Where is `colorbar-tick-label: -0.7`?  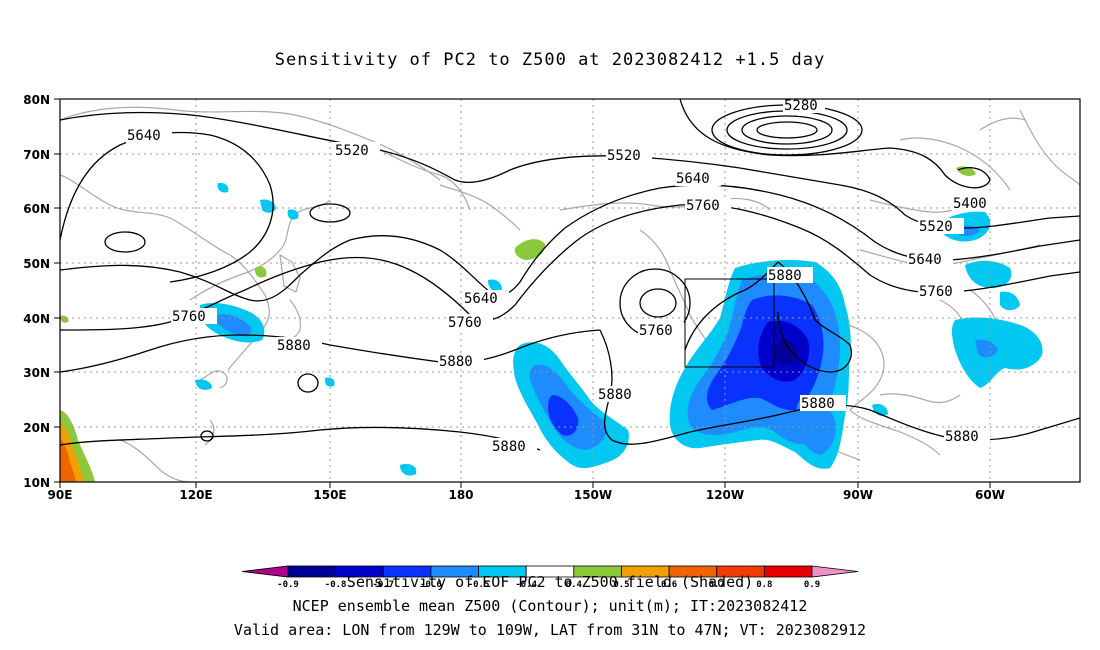 colorbar-tick-label: -0.7 is located at coordinates (383, 585).